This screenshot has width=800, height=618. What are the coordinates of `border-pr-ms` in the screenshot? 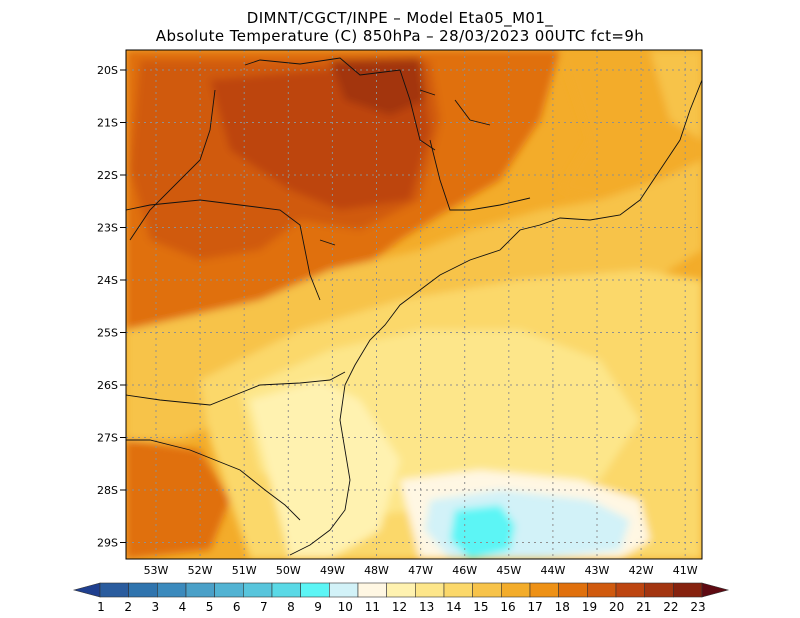 It's located at (223, 250).